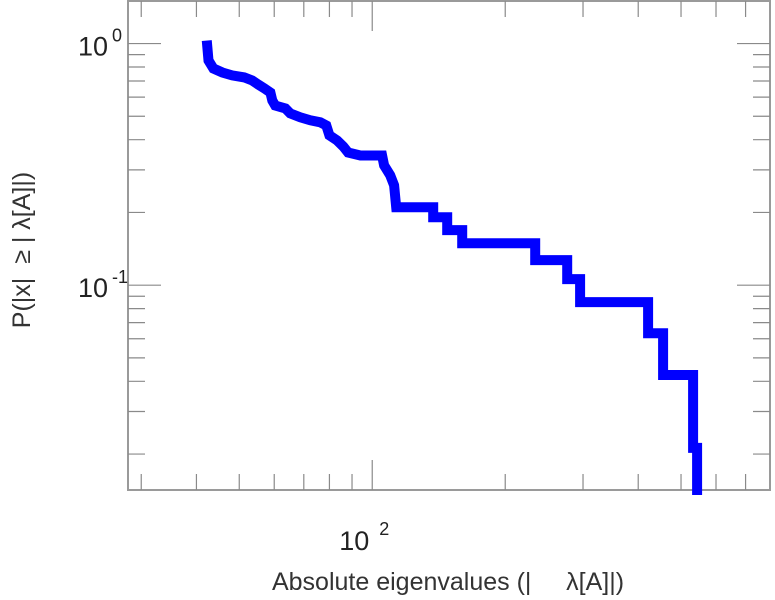 This screenshot has height=600, width=775. Describe the element at coordinates (22, 250) in the screenshot. I see `y-axis-label: P(|x| ≥ | λ[A]|)` at that location.